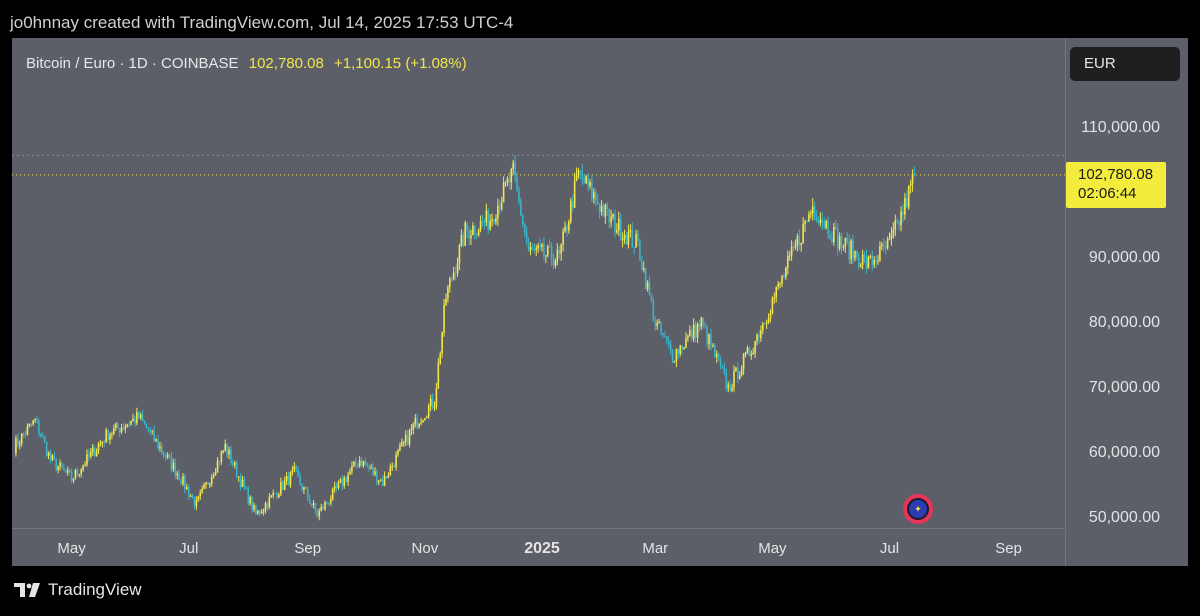 This screenshot has height=616, width=1200. I want to click on time-axis, so click(538, 547).